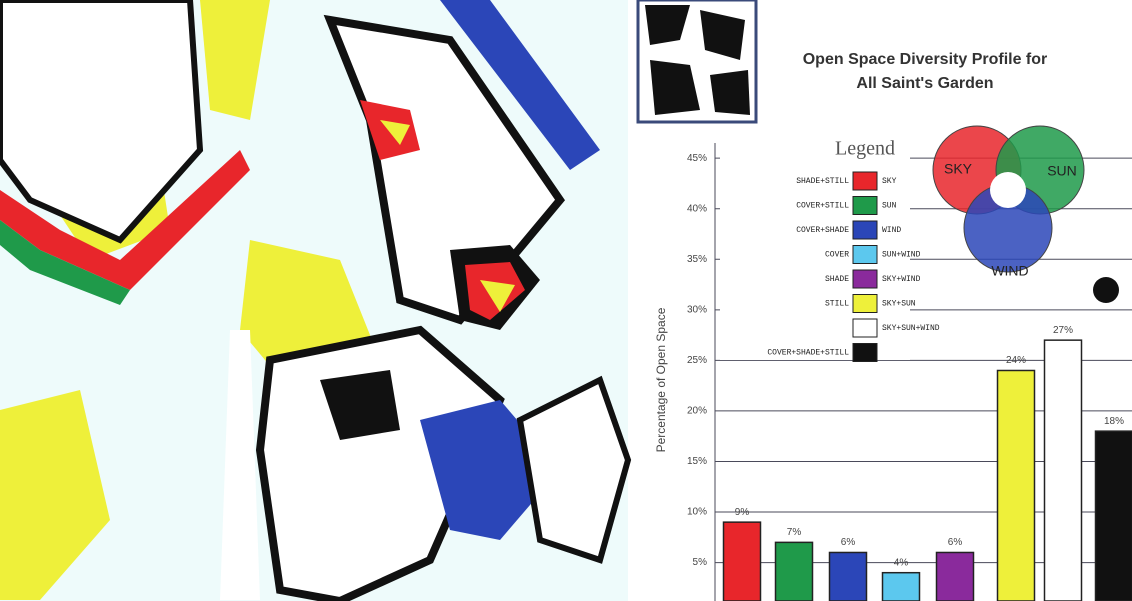  I want to click on legend-title: Legend, so click(865, 149).